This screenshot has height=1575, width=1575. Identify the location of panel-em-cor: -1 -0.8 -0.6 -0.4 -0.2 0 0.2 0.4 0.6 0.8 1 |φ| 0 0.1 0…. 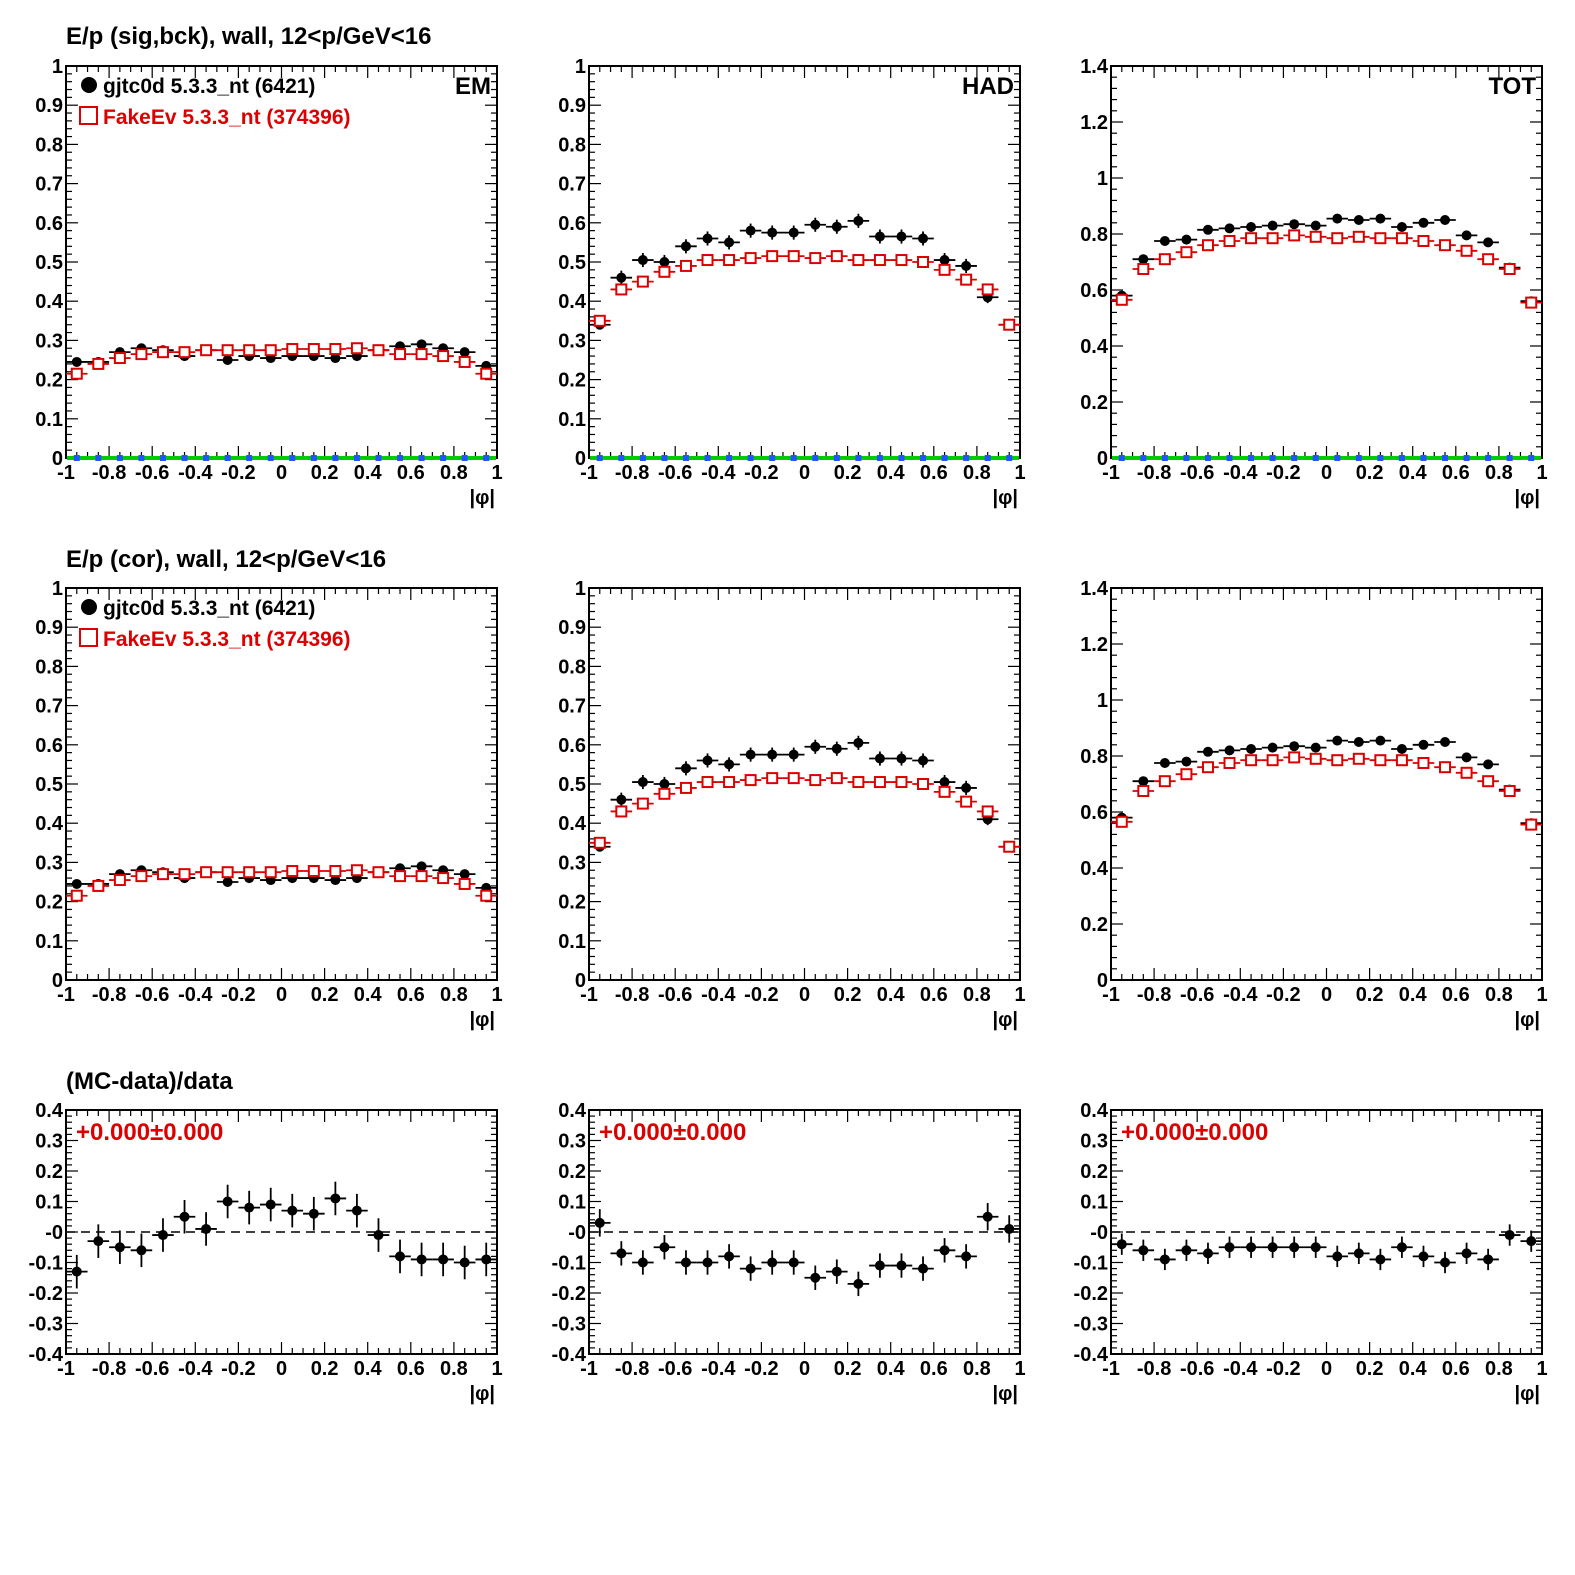
(268, 804).